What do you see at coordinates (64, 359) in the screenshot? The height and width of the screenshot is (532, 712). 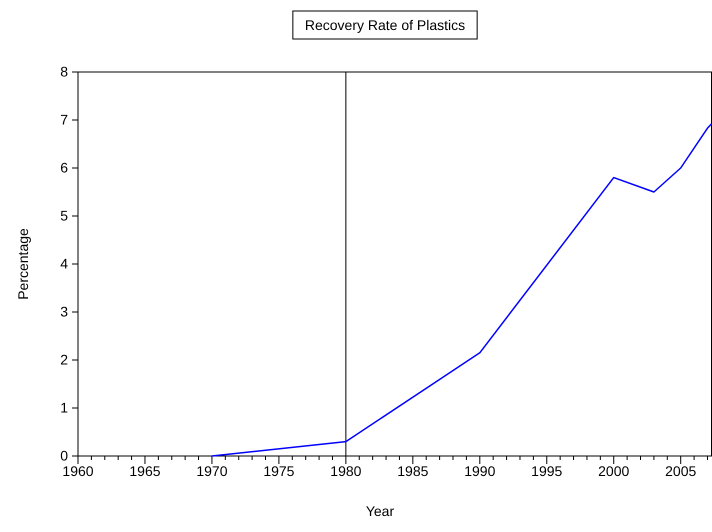 I see `y-tick-label: 2` at bounding box center [64, 359].